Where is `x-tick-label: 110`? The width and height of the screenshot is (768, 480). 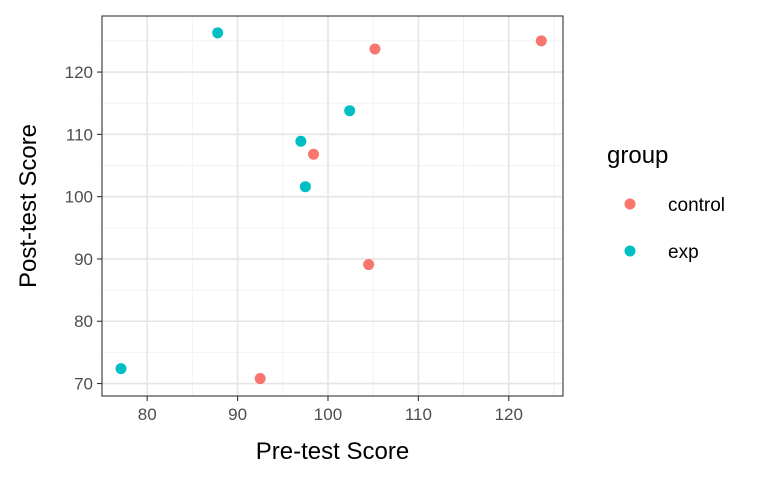
x-tick-label: 110 is located at coordinates (418, 414).